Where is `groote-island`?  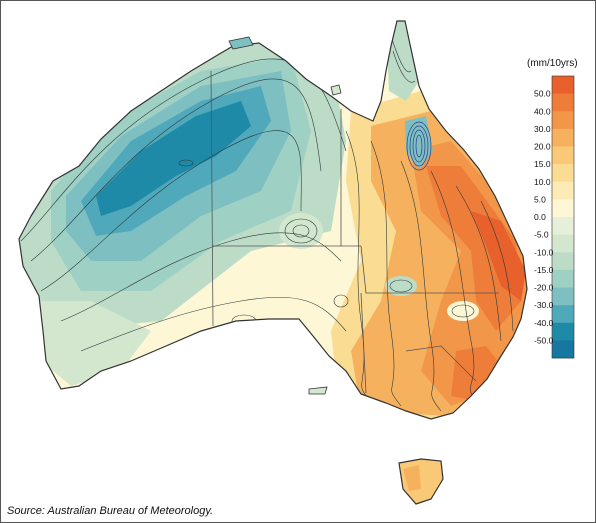
groote-island is located at coordinates (336, 90).